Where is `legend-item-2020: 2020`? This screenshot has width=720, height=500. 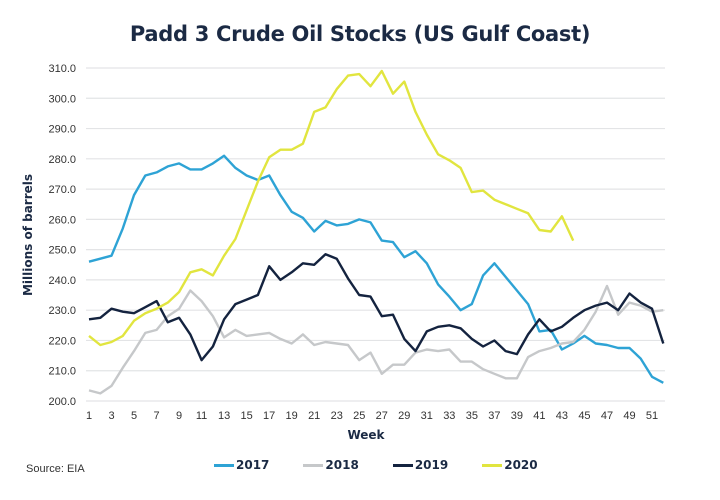 legend-item-2020: 2020 is located at coordinates (510, 465).